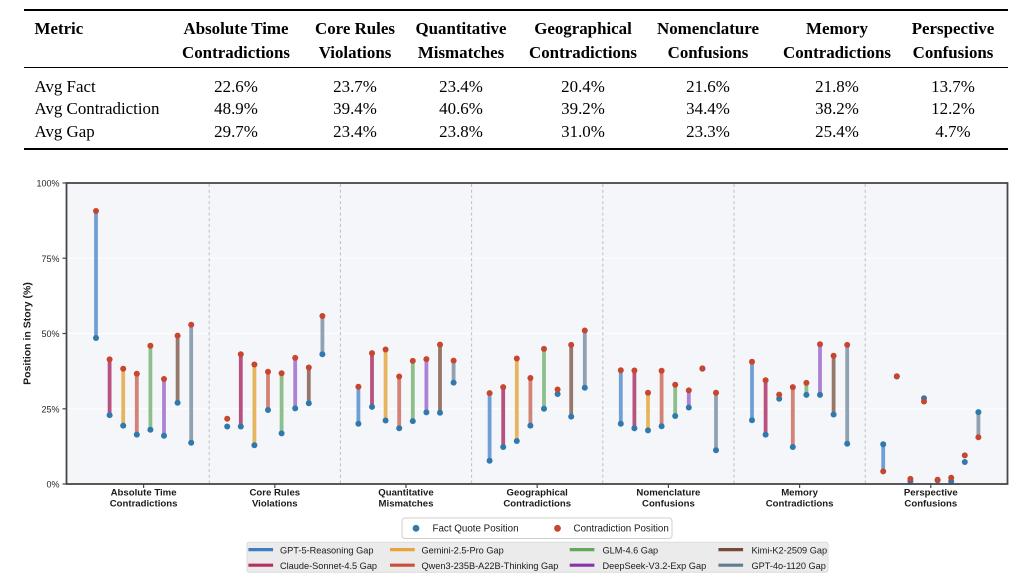 This screenshot has width=1024, height=580. I want to click on svg-text: Mismatches, so click(406, 504).